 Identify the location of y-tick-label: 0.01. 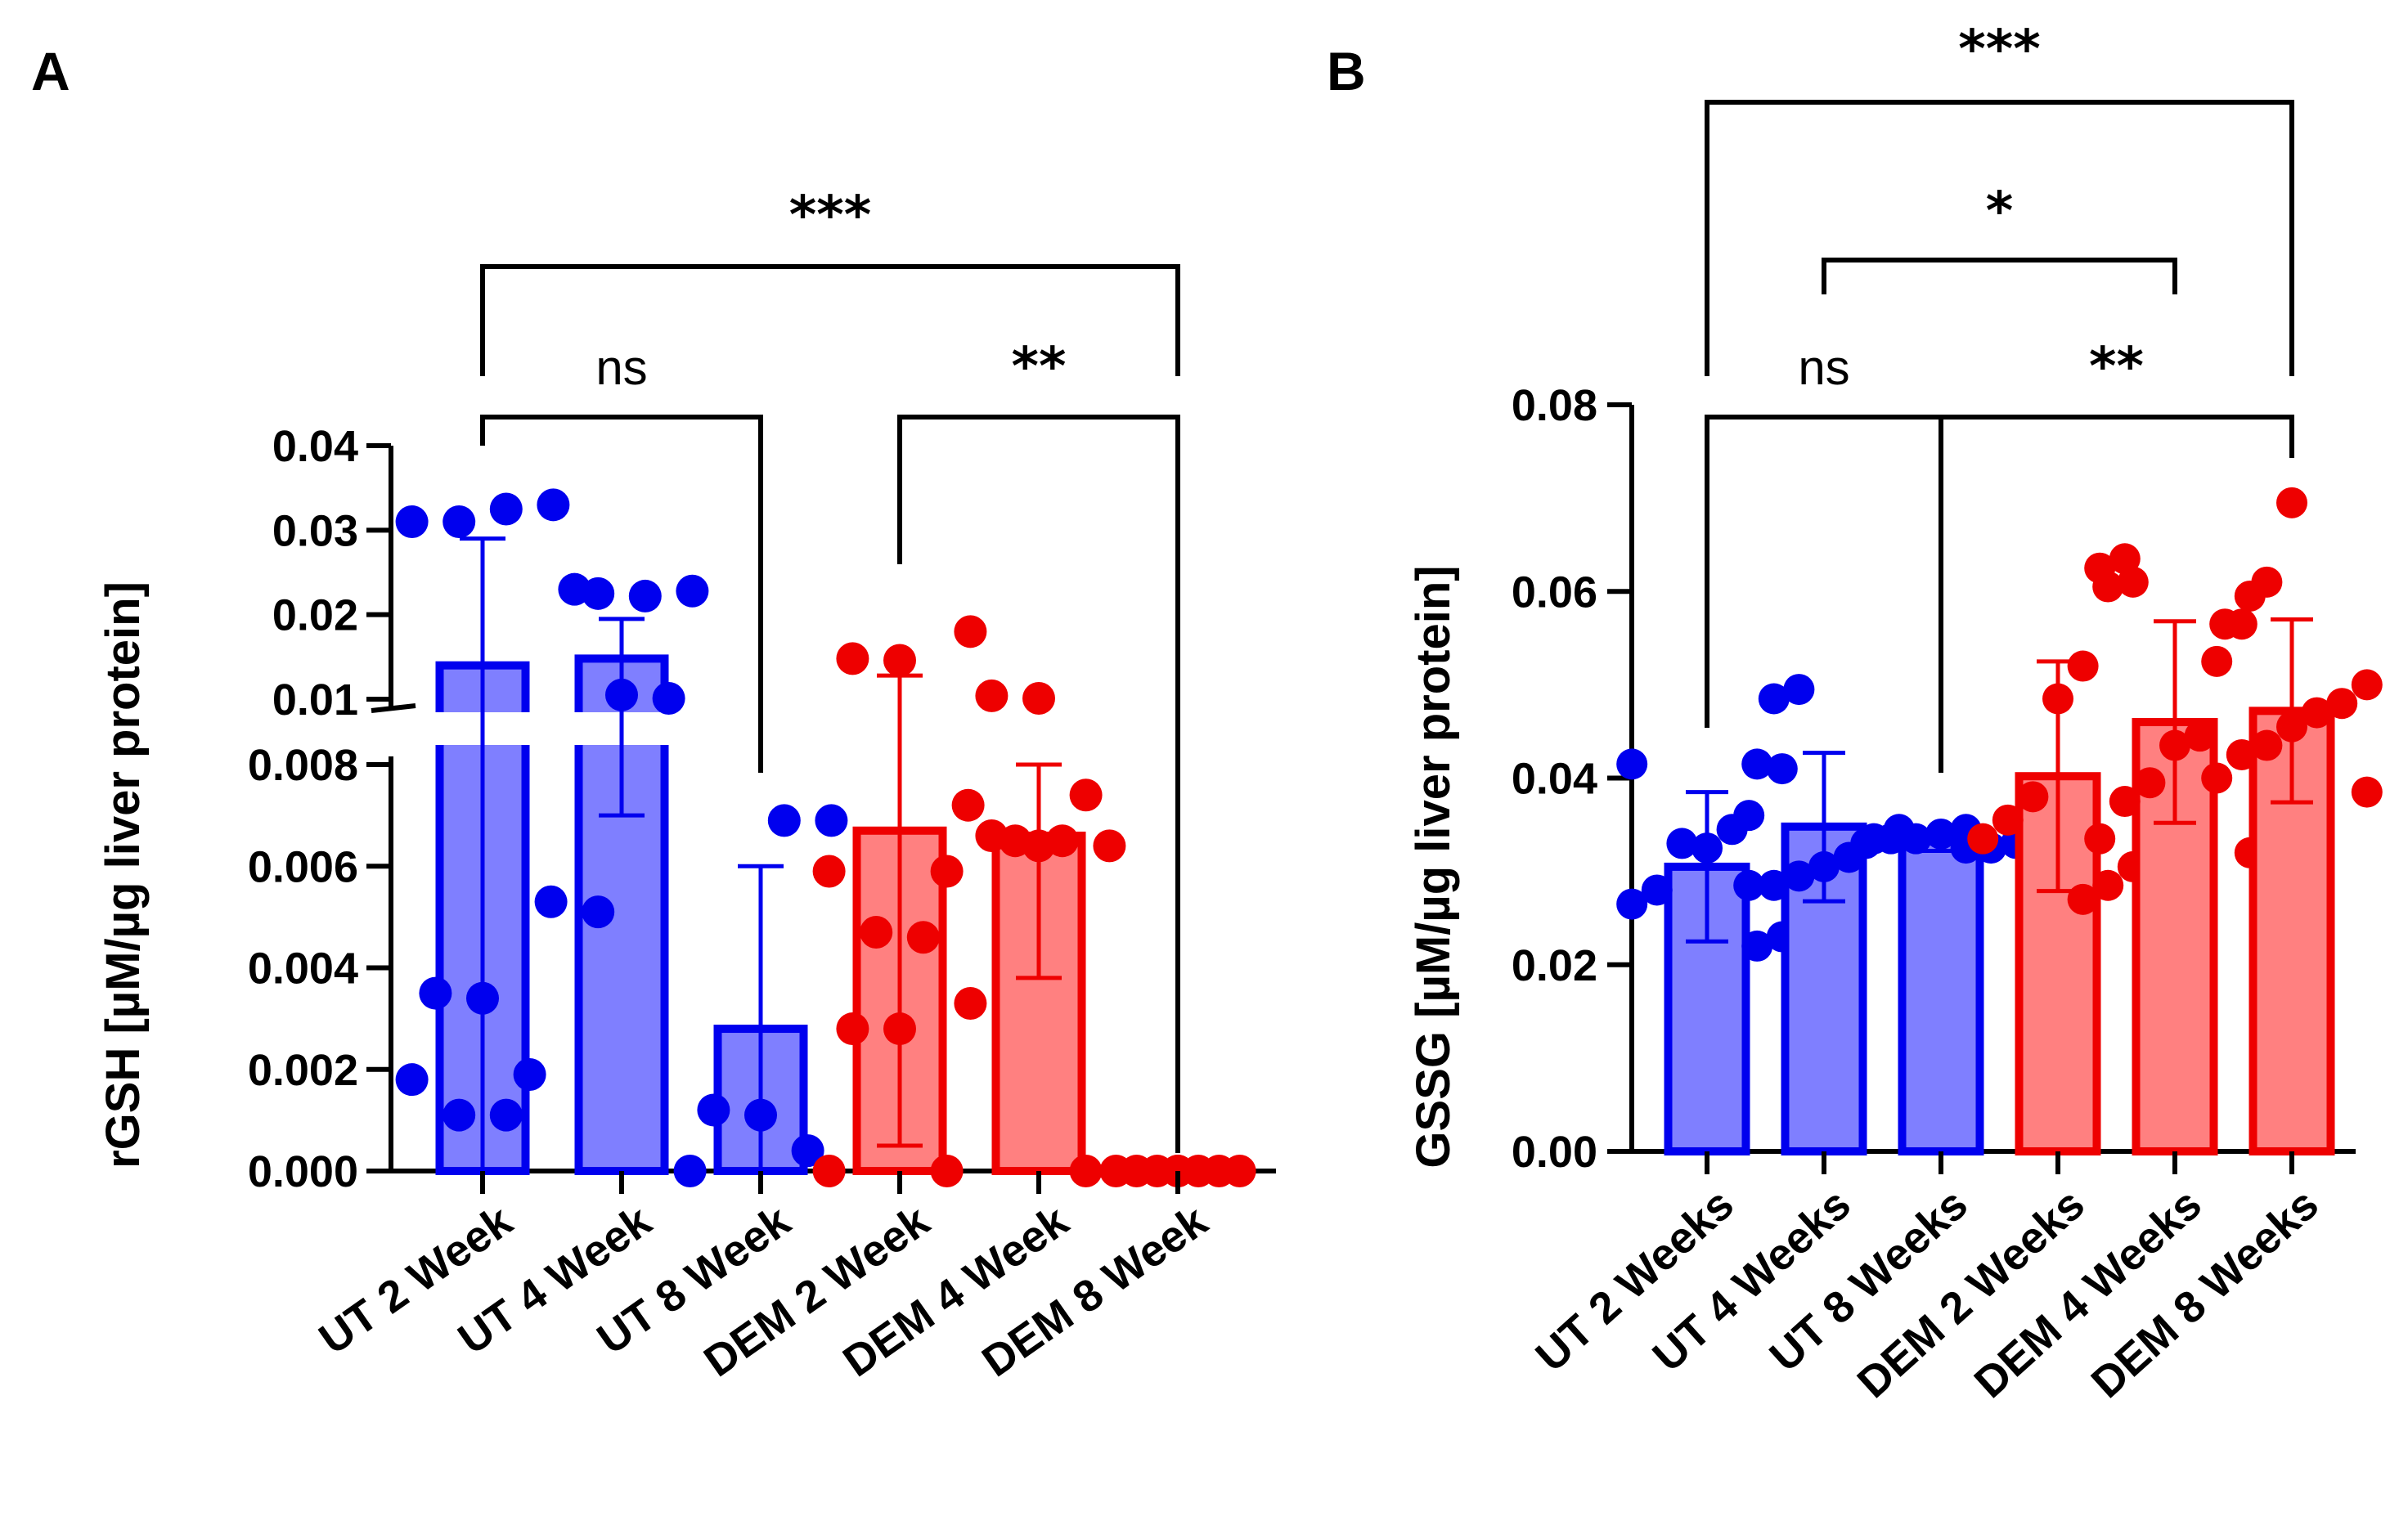
(315, 700).